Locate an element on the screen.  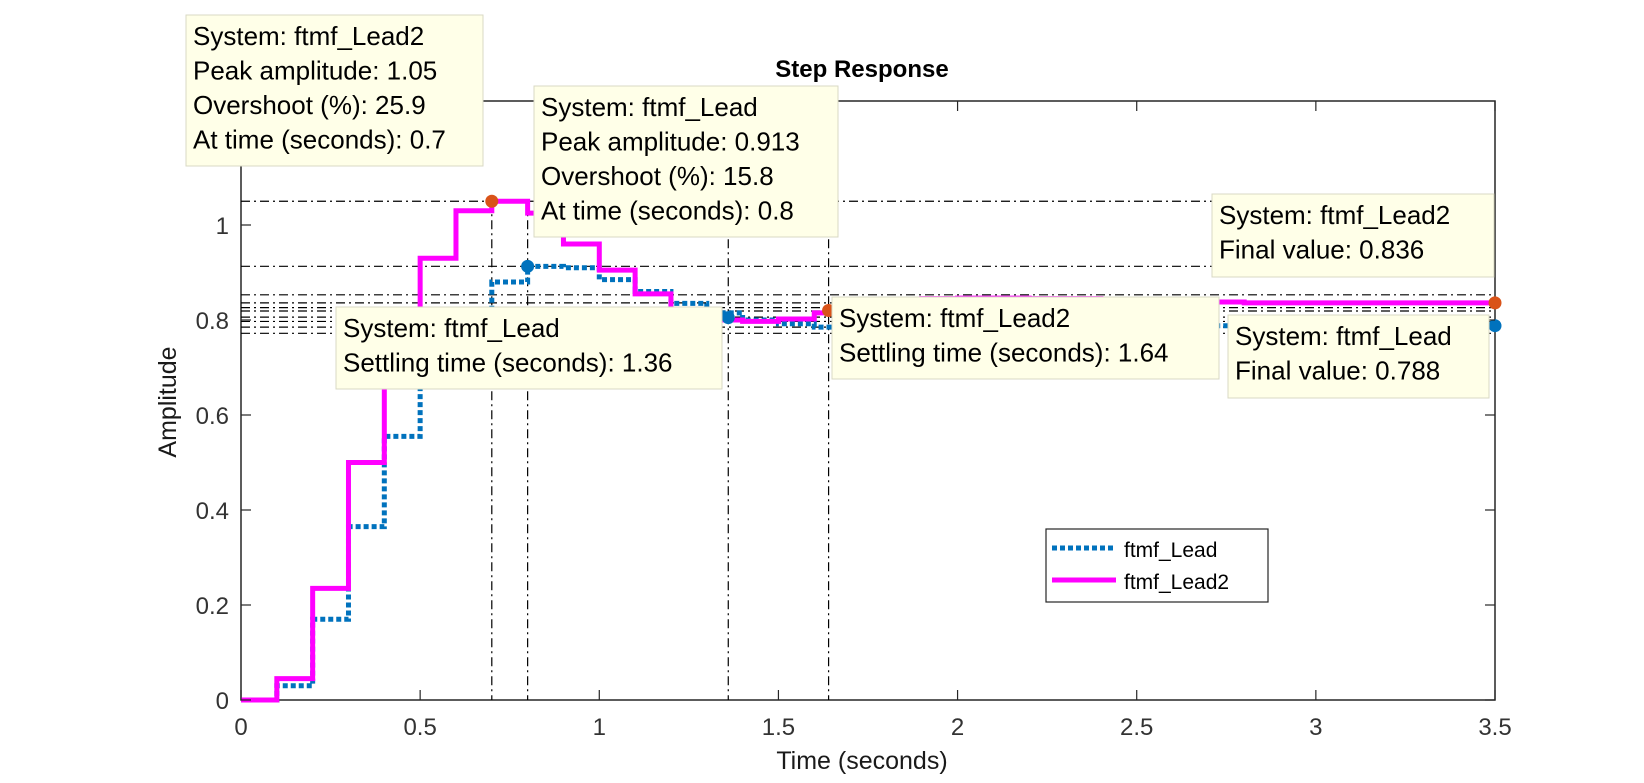
x-tick-label: 2 is located at coordinates (957, 727).